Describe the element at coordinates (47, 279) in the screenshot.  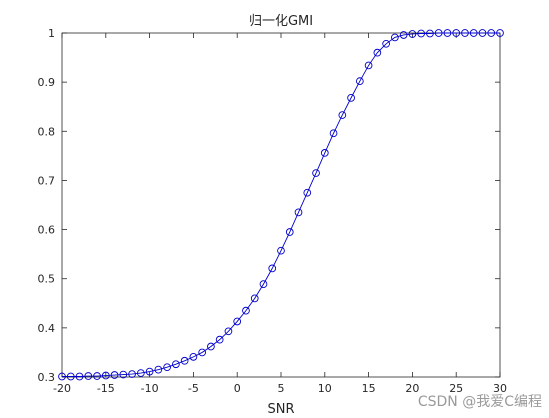
I see `y-tick-label: 0.5` at that location.